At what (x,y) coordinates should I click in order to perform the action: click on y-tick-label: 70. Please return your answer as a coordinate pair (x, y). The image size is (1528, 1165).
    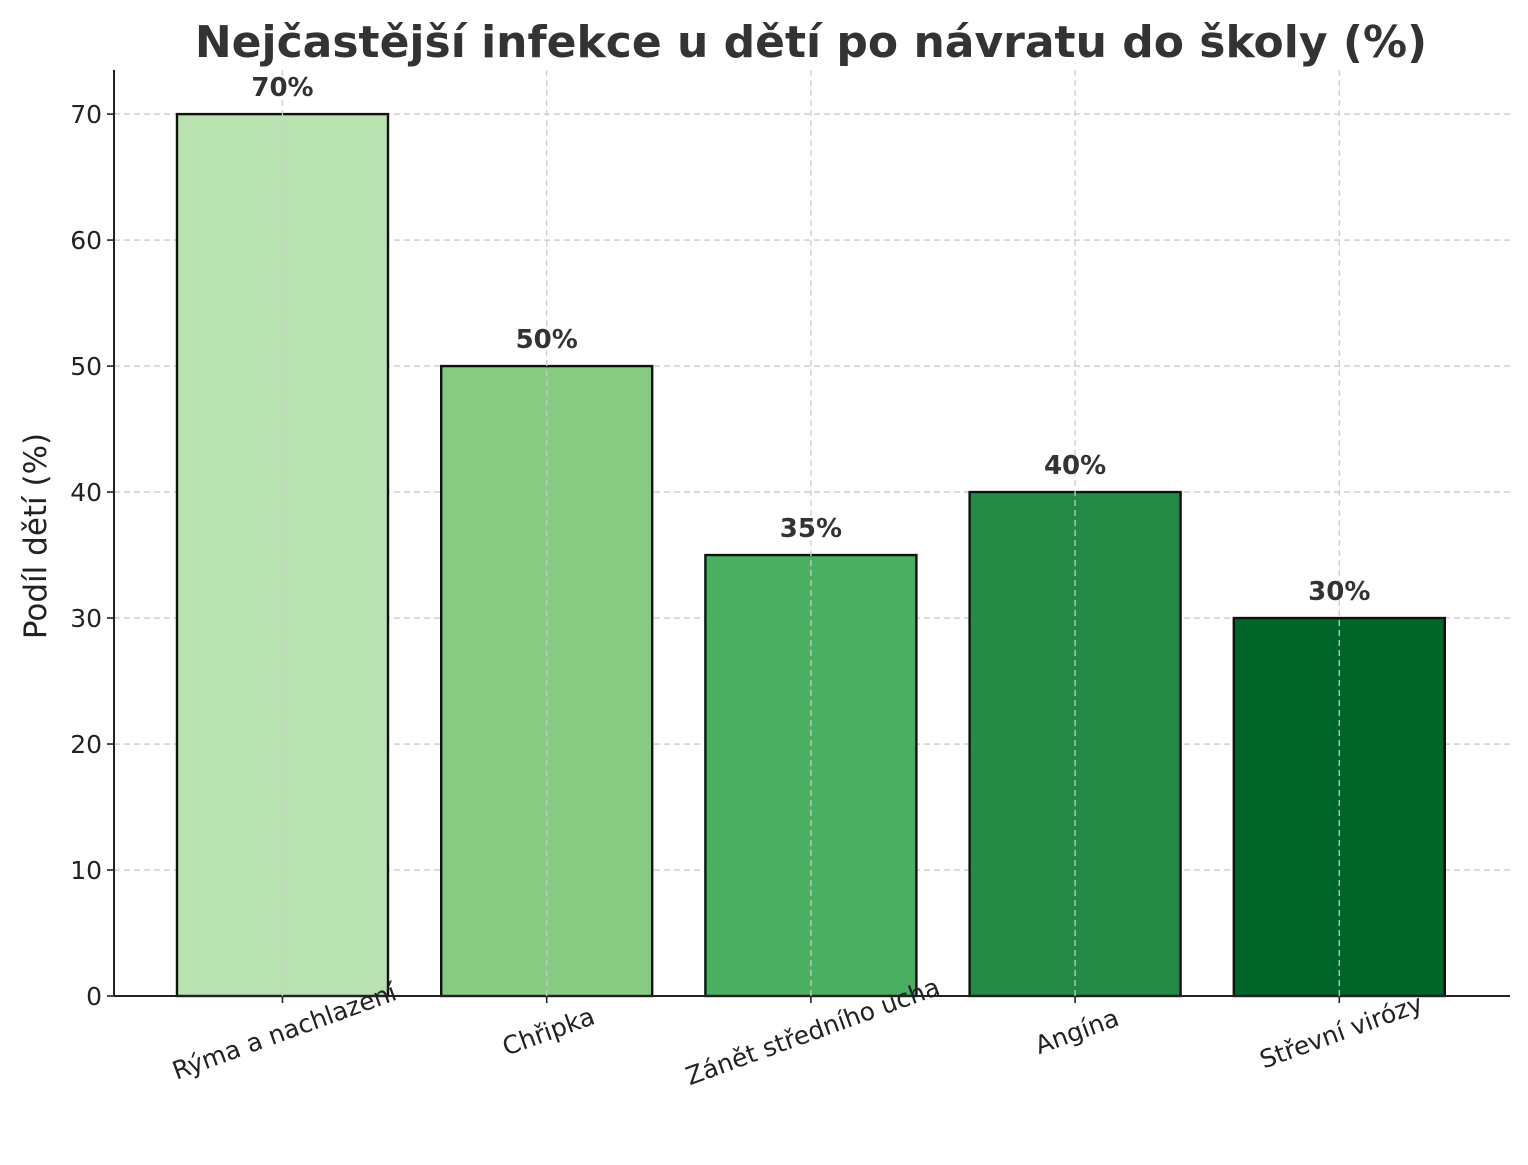
    Looking at the image, I should click on (86, 114).